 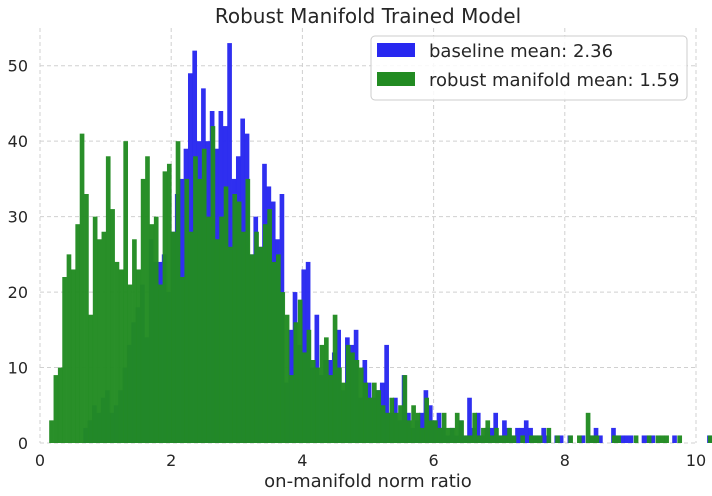 I want to click on x-tick-label: 10, so click(x=696, y=460).